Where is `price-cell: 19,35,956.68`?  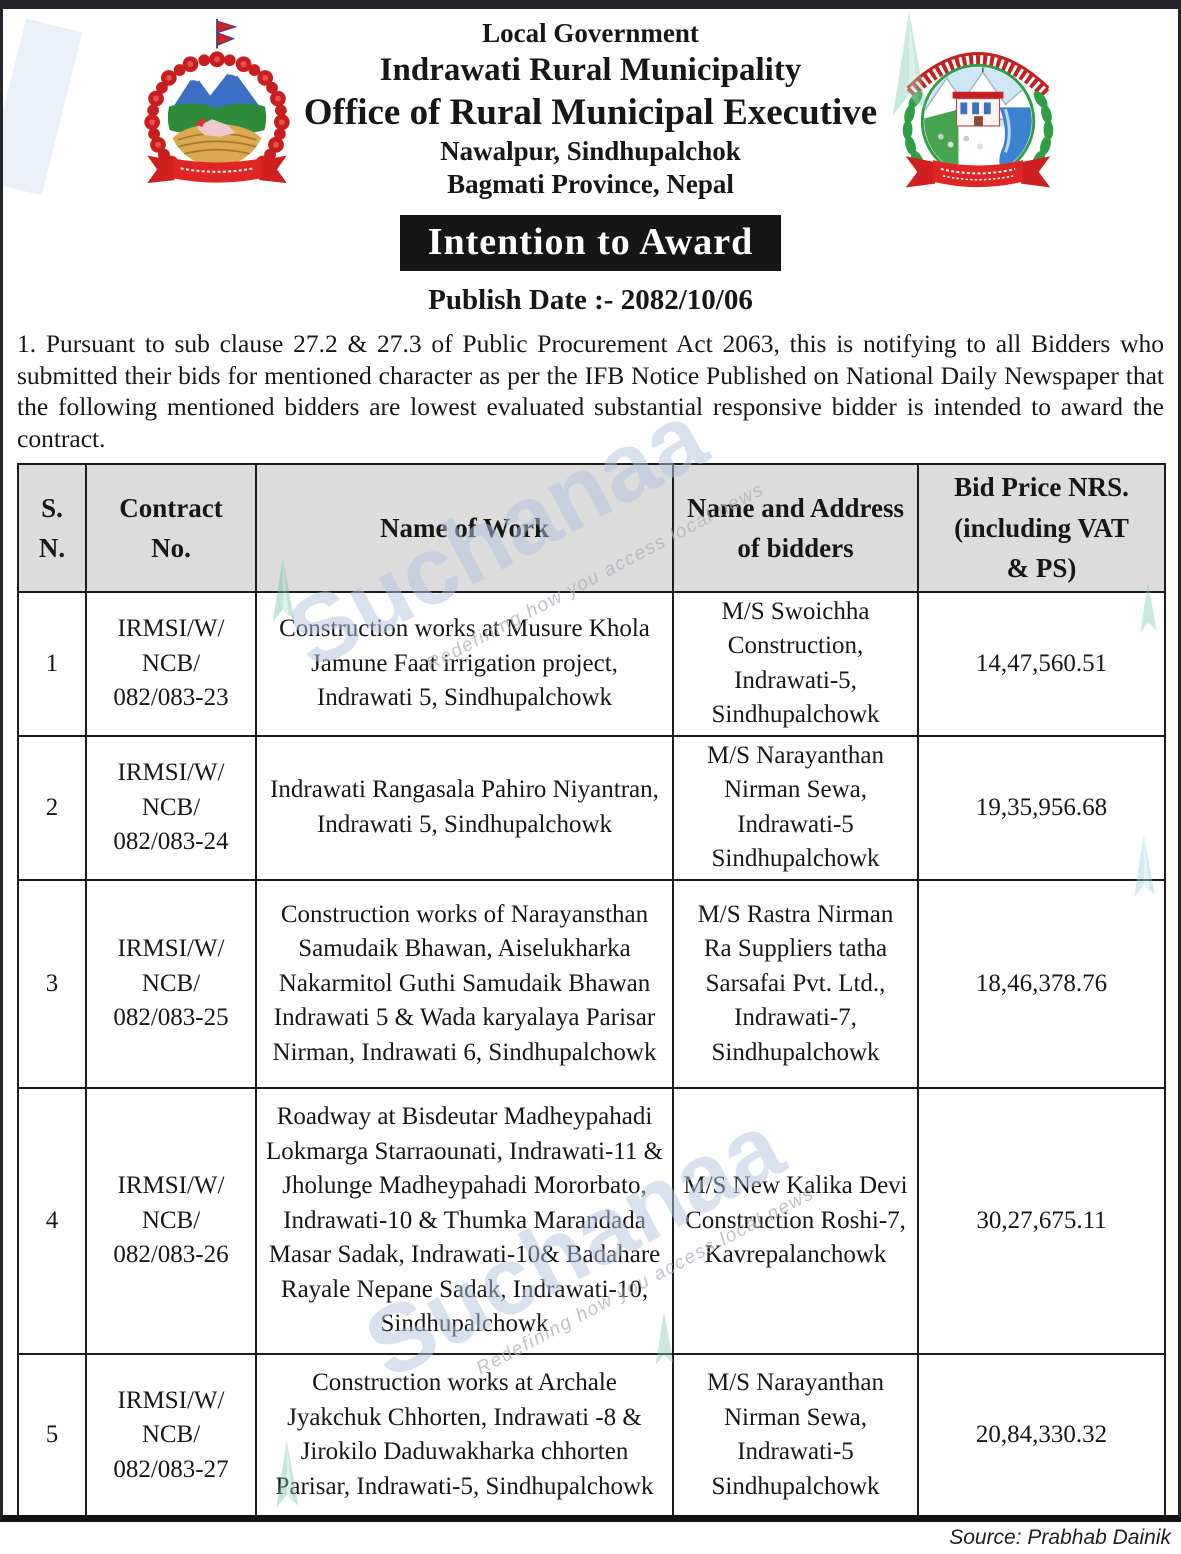 price-cell: 19,35,956.68 is located at coordinates (1041, 807).